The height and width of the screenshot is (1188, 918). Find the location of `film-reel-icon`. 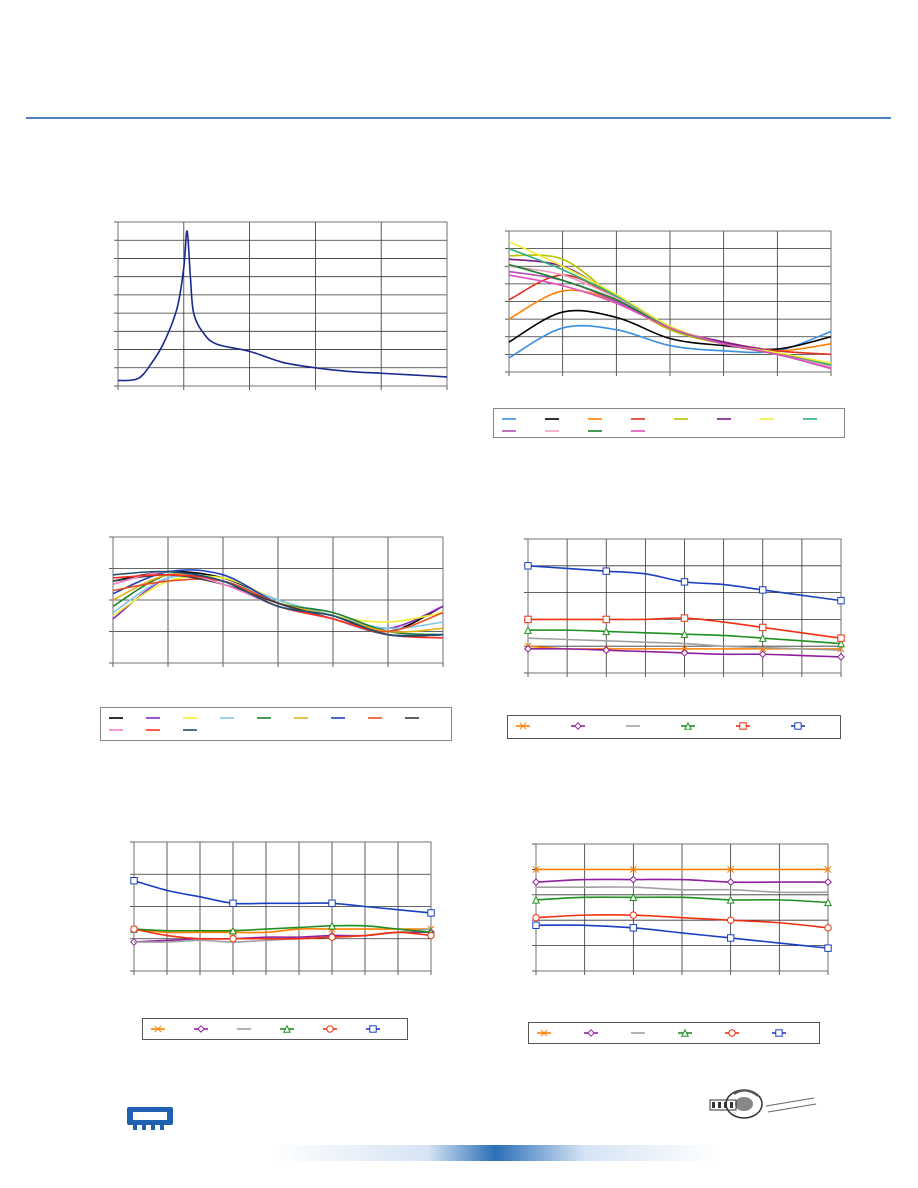

film-reel-icon is located at coordinates (763, 1104).